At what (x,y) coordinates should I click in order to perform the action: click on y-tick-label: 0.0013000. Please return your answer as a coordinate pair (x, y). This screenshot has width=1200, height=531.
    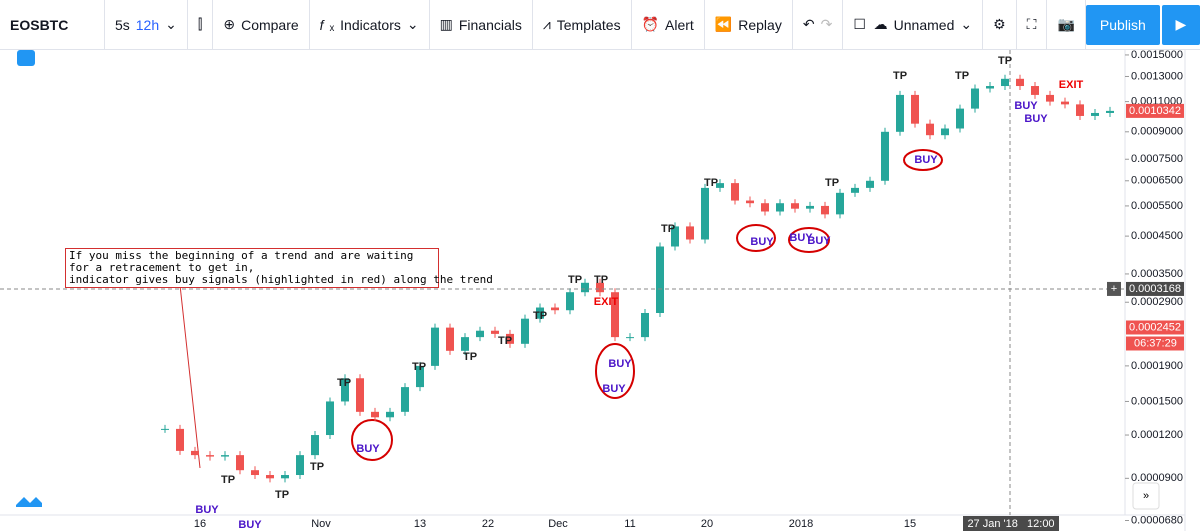
    Looking at the image, I should click on (1157, 76).